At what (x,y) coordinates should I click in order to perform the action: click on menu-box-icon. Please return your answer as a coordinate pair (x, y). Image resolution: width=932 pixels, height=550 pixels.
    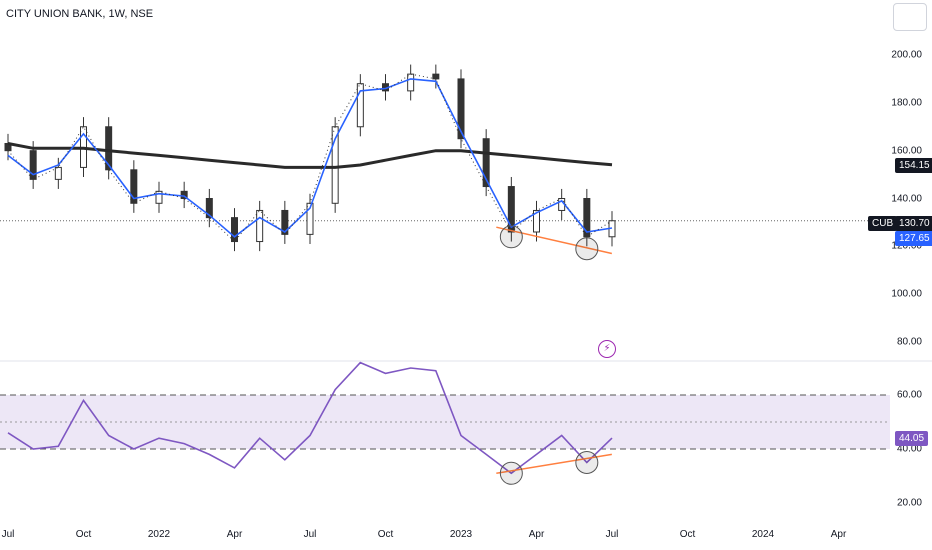
    Looking at the image, I should click on (910, 17).